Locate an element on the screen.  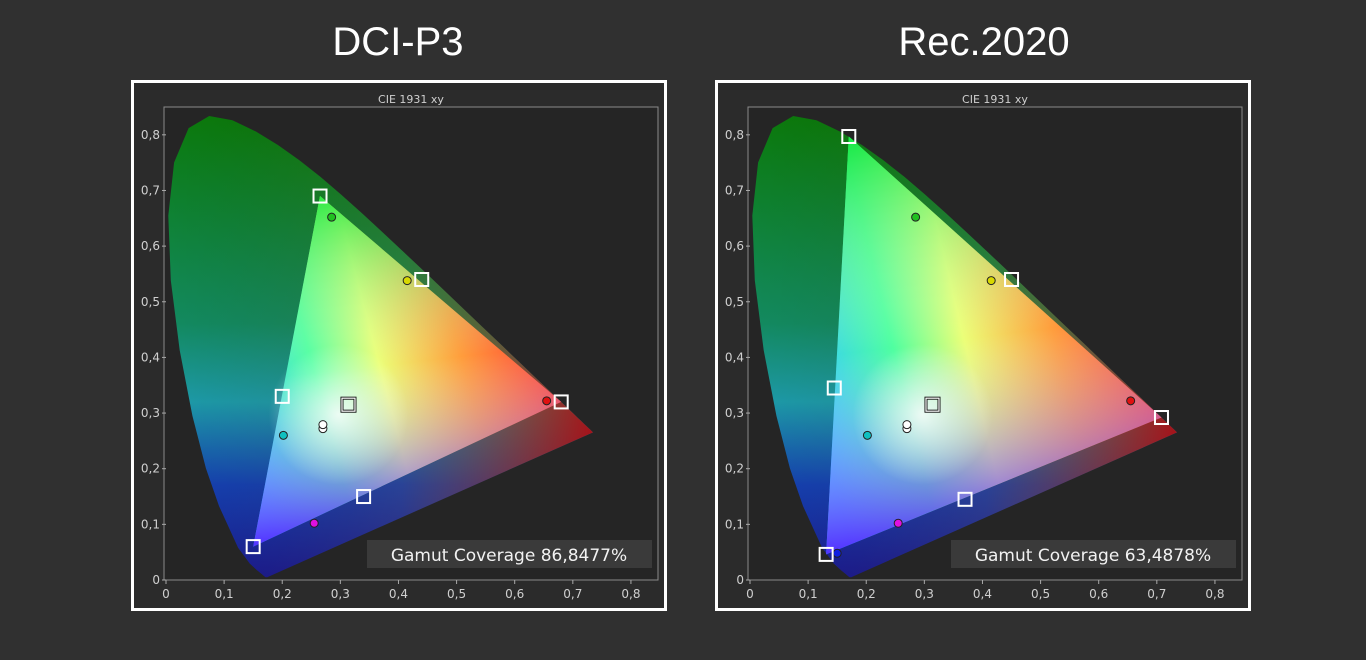
coverage-label: Gamut Coverage 63,4878% is located at coordinates (1093, 556).